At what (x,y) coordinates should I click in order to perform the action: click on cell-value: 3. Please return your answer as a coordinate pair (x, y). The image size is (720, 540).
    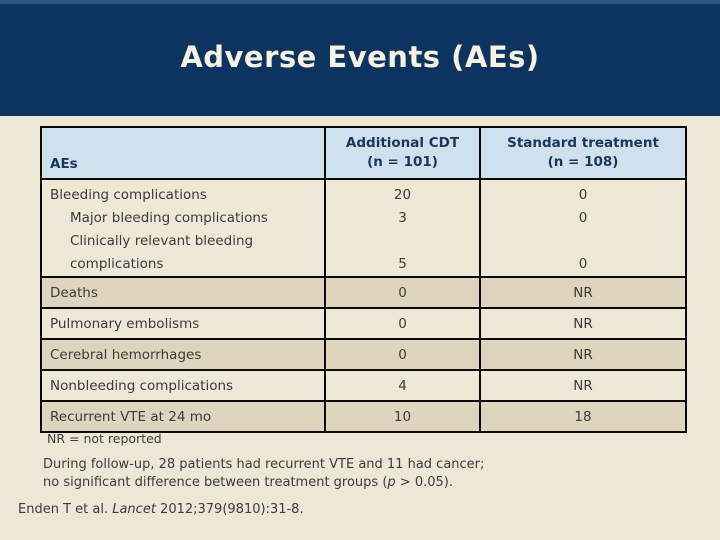
    Looking at the image, I should click on (402, 218).